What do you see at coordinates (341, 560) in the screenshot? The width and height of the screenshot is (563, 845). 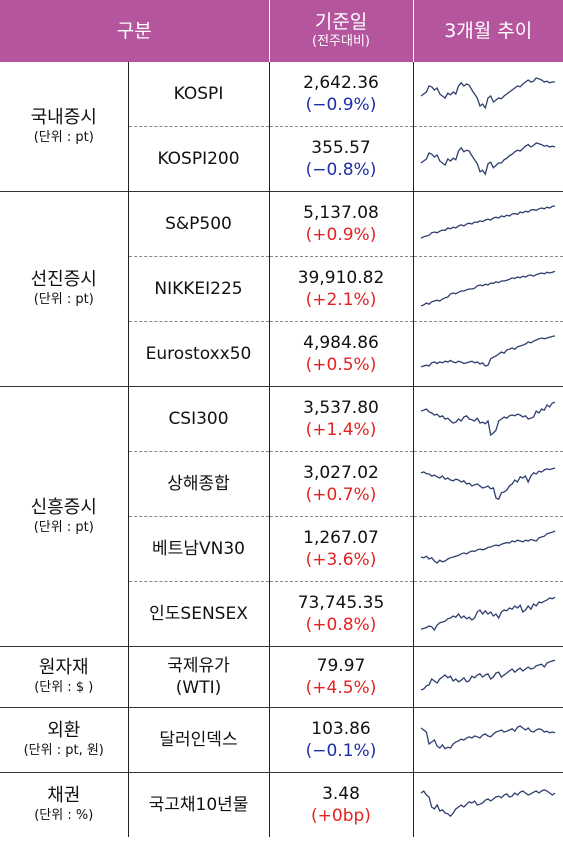 I see `change-text: (+3.6%)` at bounding box center [341, 560].